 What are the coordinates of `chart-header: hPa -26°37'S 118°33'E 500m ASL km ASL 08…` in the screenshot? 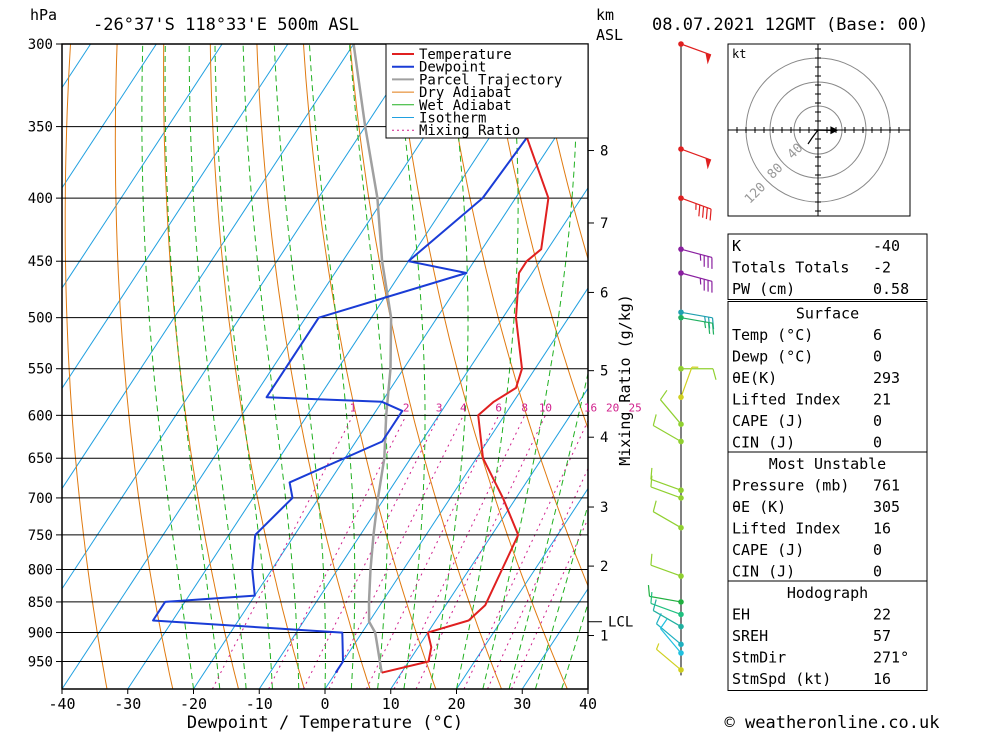 It's located at (479, 25).